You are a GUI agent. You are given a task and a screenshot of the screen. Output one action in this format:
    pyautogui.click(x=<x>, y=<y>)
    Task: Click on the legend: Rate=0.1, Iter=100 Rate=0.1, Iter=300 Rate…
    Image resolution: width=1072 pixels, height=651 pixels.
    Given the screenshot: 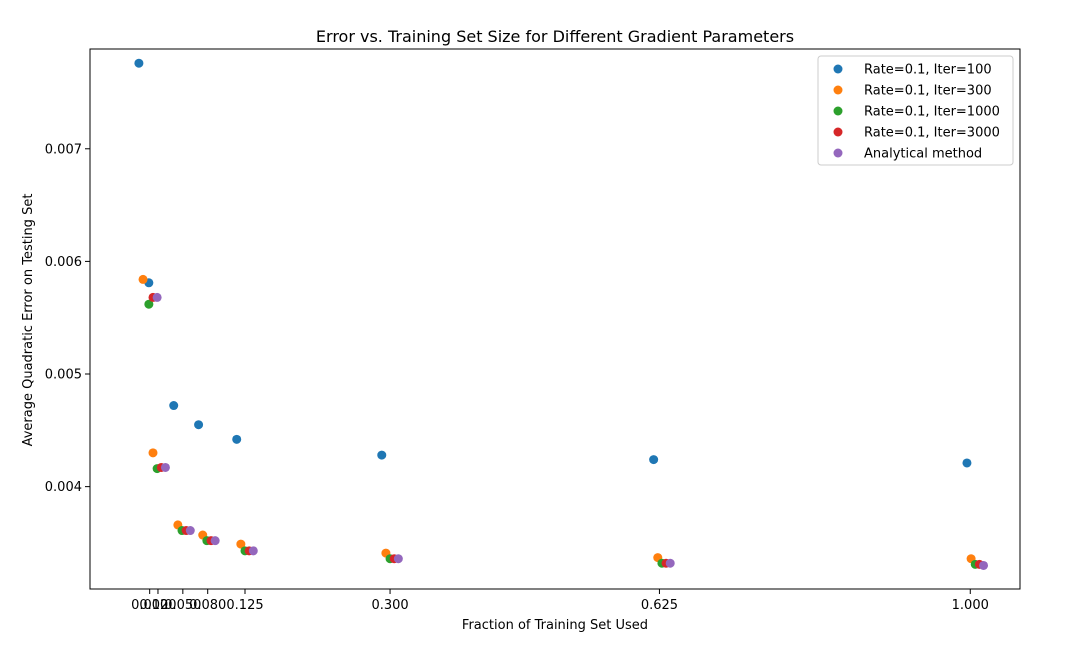 What is the action you would take?
    pyautogui.click(x=915, y=110)
    